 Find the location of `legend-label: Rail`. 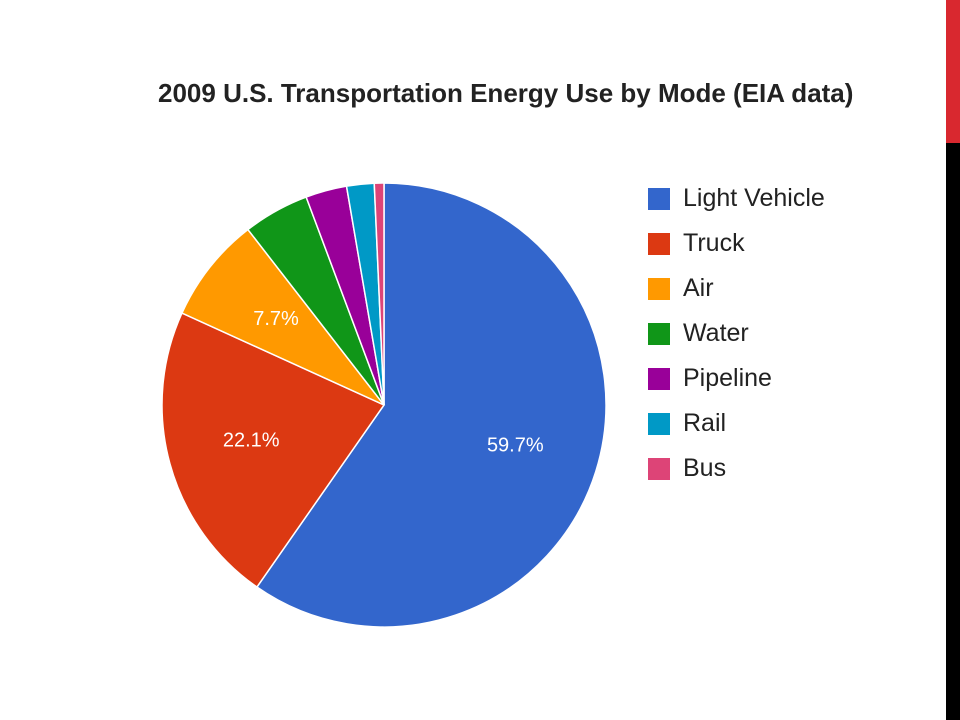

legend-label: Rail is located at coordinates (705, 423).